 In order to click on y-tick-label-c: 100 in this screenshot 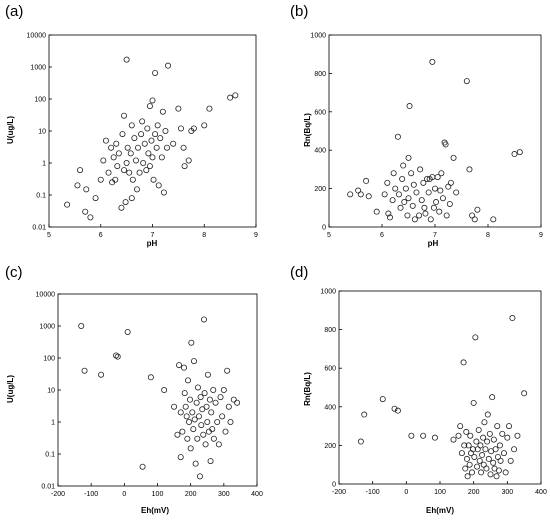, I will do `click(49, 359)`.